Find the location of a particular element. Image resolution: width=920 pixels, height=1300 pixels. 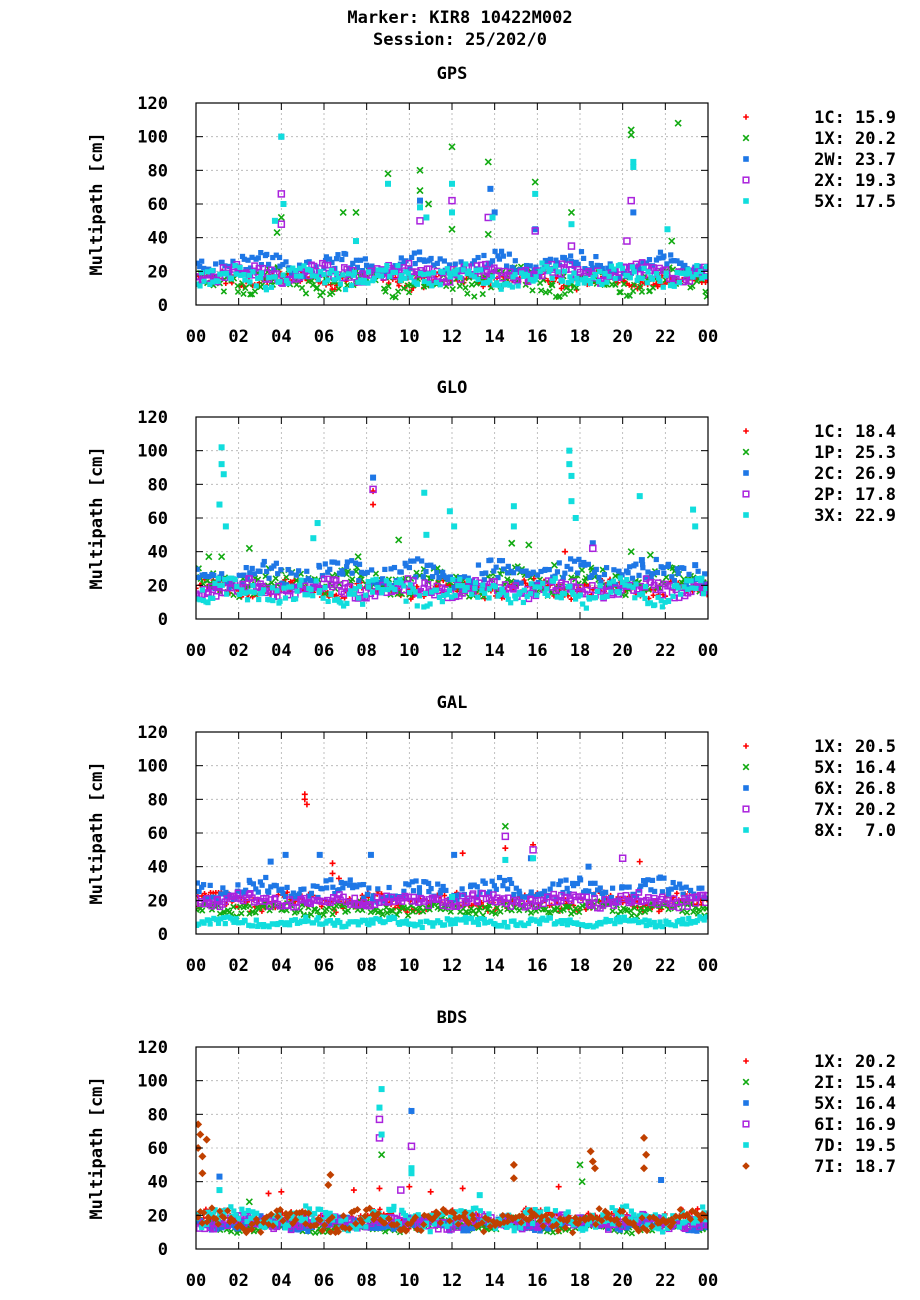

y-tick-label: 80 is located at coordinates (158, 800).